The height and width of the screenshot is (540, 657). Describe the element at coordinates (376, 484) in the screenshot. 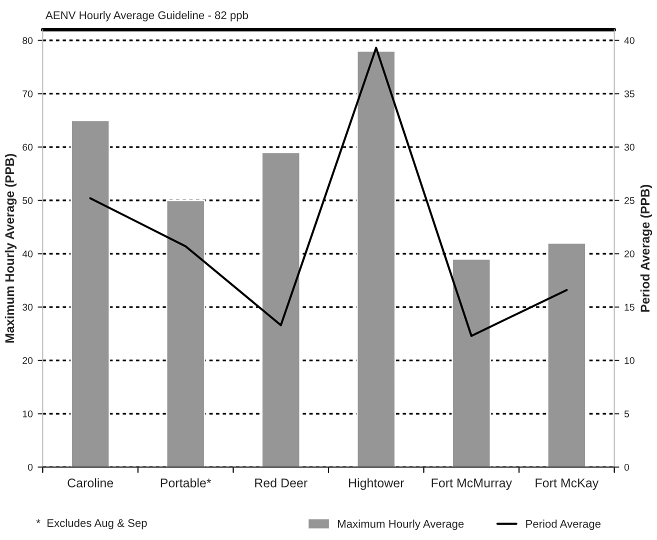

I see `x-tick-label: Hightower` at that location.